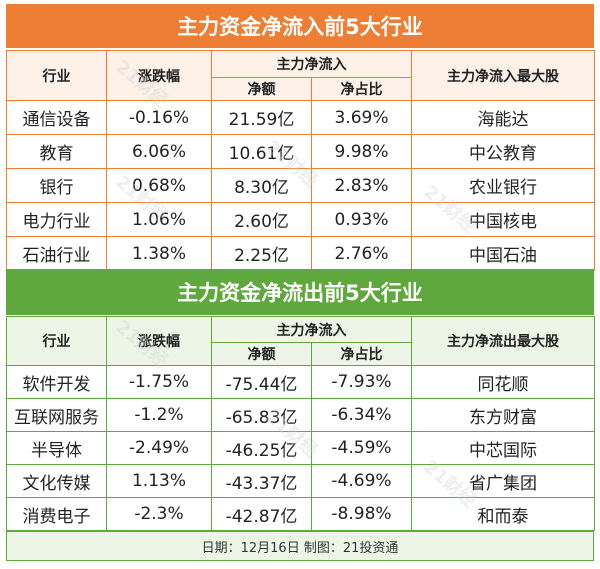  What do you see at coordinates (261, 253) in the screenshot?
I see `net-amount-cell: 2.25亿` at bounding box center [261, 253].